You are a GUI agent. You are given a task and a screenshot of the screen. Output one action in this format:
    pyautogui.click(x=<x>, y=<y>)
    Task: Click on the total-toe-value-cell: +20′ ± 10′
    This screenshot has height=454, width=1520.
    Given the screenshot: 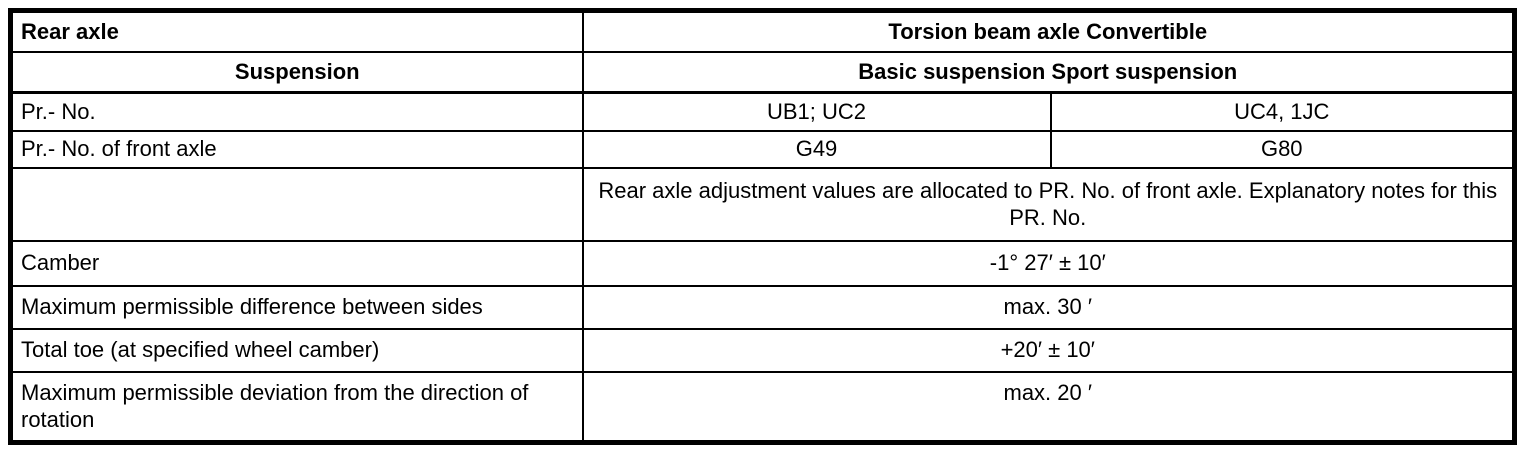 What is the action you would take?
    pyautogui.click(x=1048, y=350)
    